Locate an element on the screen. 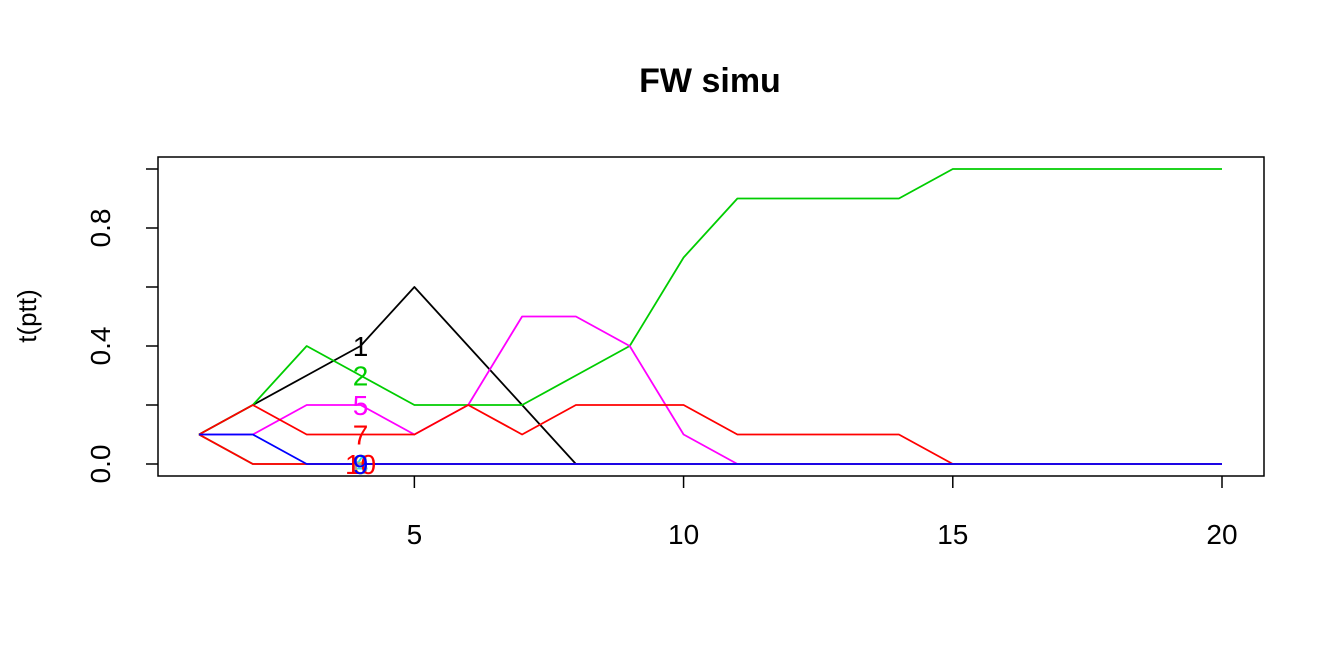 The width and height of the screenshot is (1344, 672). series-label-10: 10 is located at coordinates (360, 464).